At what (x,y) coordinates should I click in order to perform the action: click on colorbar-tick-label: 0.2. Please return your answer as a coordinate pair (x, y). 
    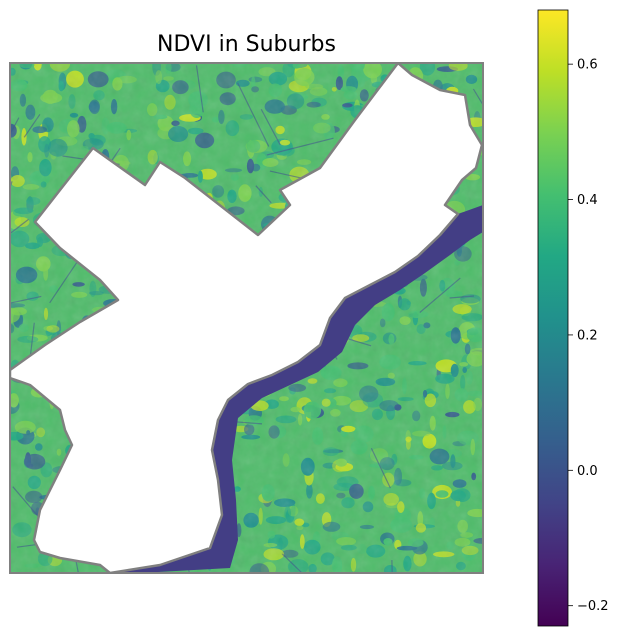
    Looking at the image, I should click on (587, 335).